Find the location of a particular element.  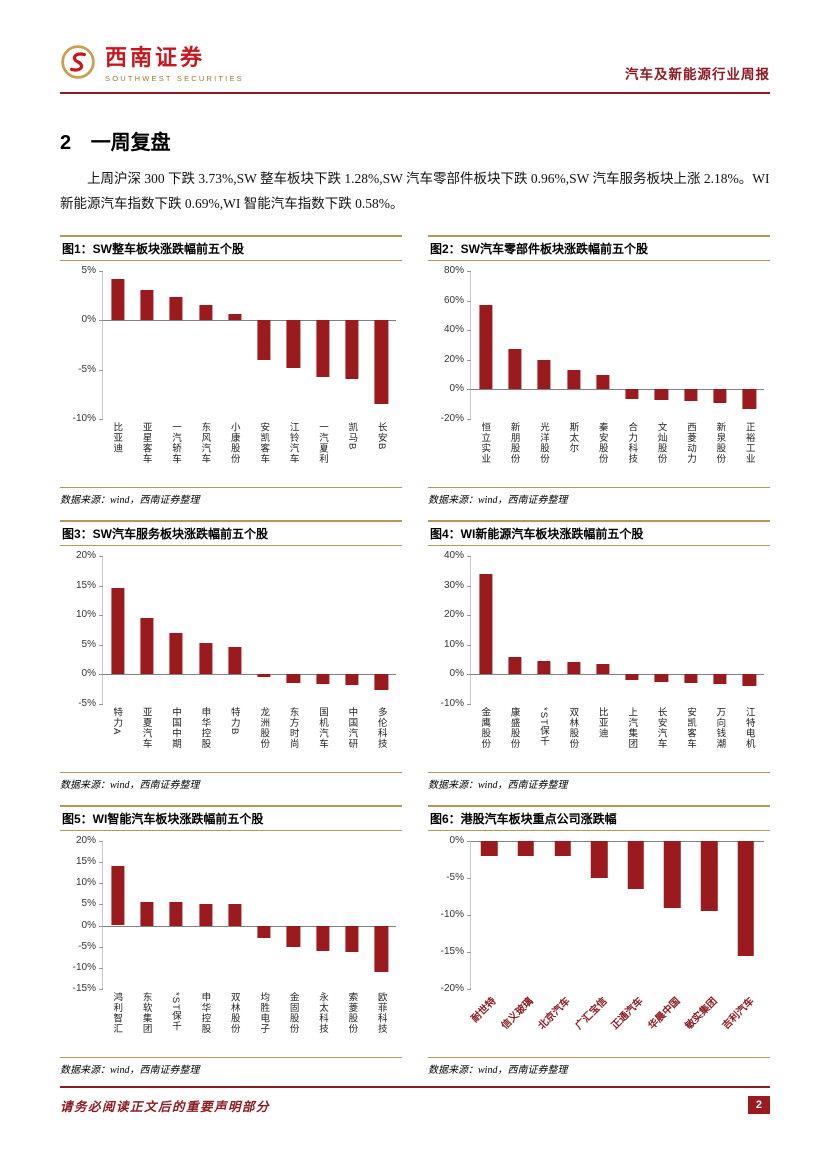

y-axis: 20% 15% 10% 5% 0% -5% is located at coordinates (78, 629).